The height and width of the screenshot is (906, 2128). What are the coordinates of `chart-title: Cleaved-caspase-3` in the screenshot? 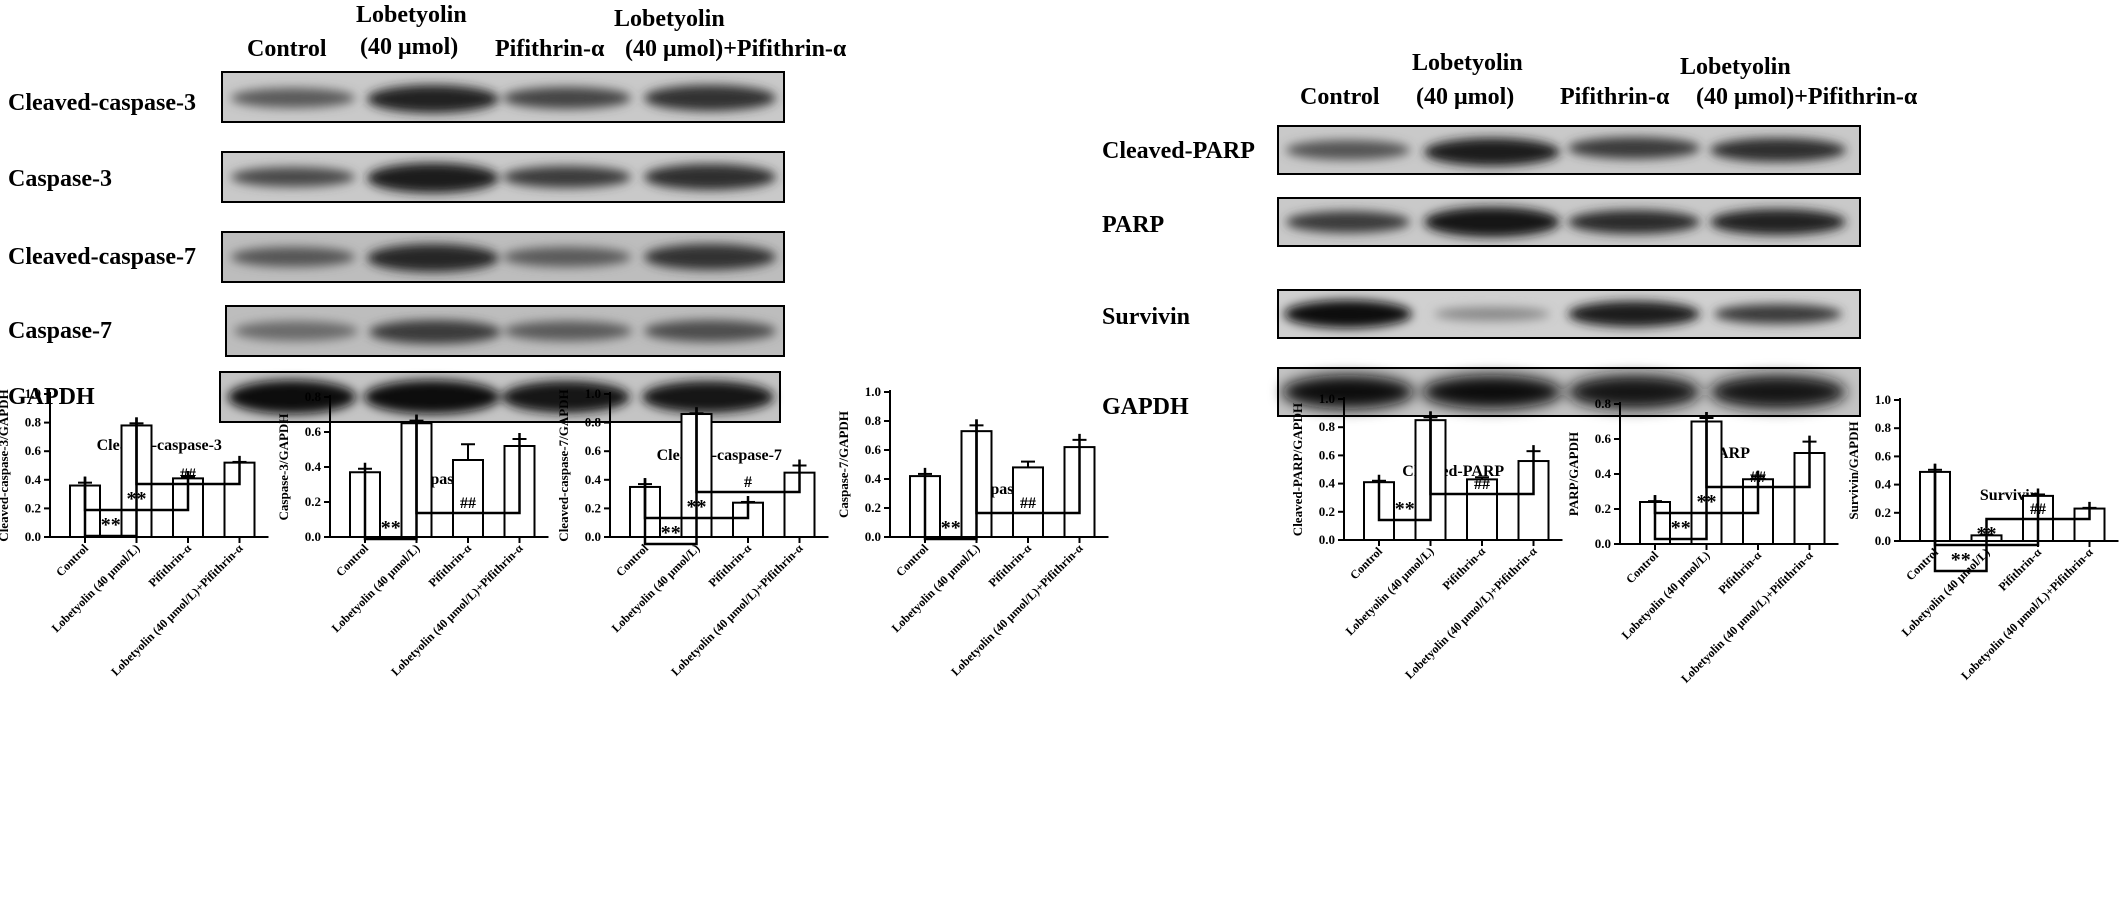 It's located at (159, 445).